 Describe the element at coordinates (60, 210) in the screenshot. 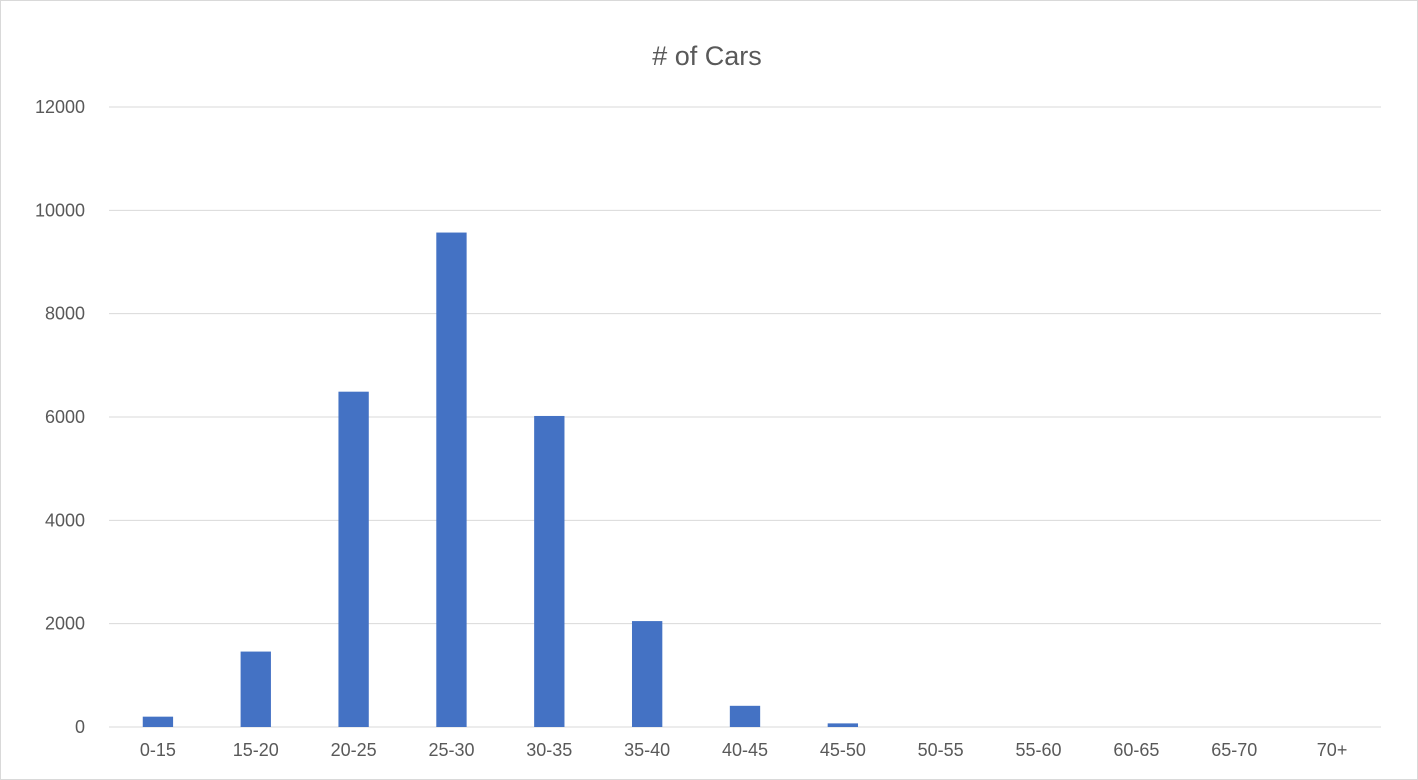

I see `y-tick-label: 10000` at that location.